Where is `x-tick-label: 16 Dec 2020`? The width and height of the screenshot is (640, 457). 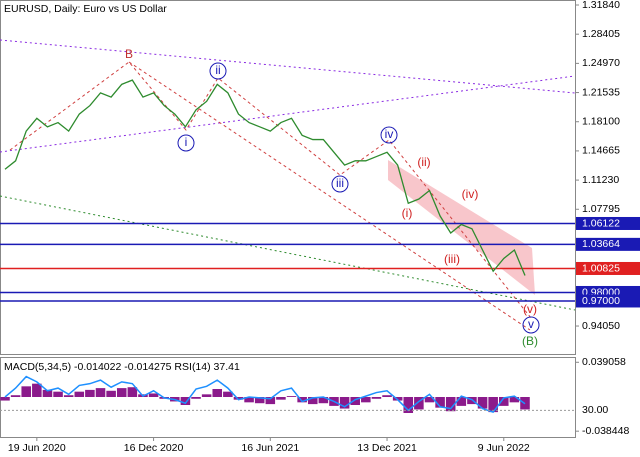 x-tick-label: 16 Dec 2020 is located at coordinates (154, 448).